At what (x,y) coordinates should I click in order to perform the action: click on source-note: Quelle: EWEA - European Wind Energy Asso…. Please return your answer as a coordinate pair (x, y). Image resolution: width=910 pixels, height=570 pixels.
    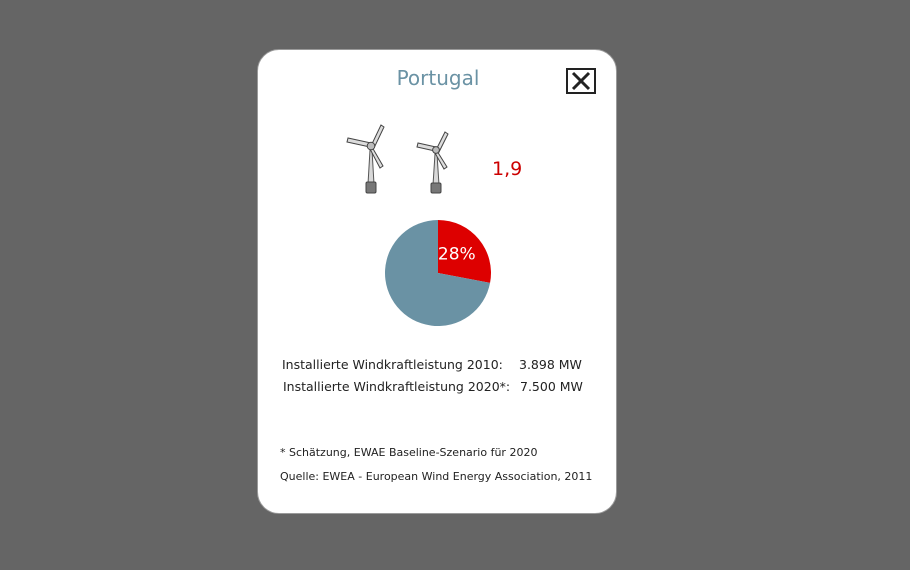
    Looking at the image, I should click on (436, 476).